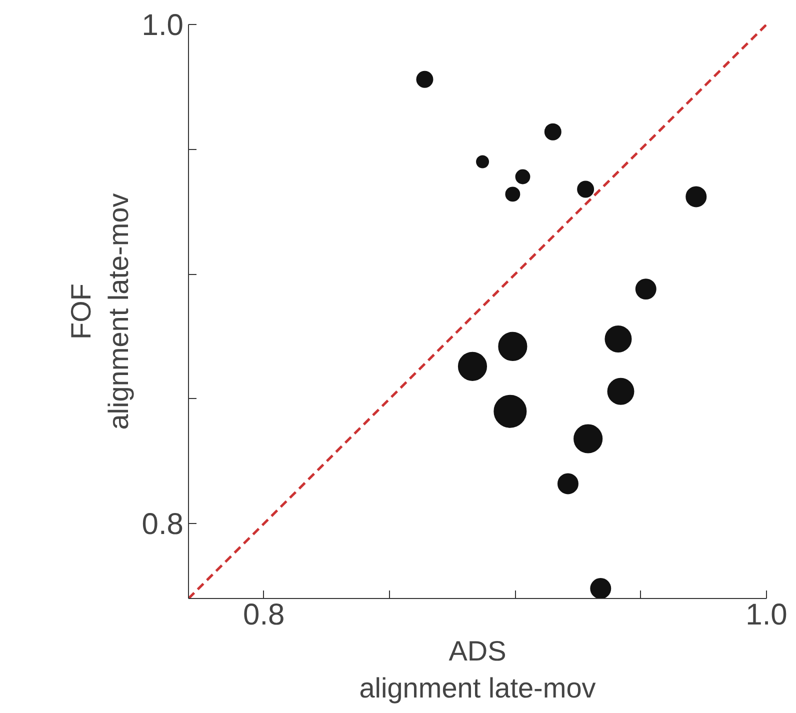  I want to click on y-axis-title: FOF alignment late-mov, so click(100, 311).